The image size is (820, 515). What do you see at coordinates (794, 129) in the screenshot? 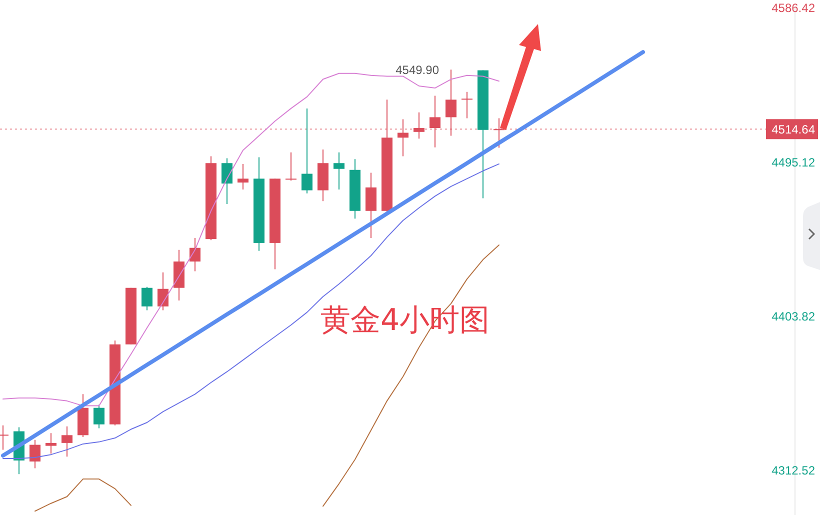
I see `ref-line-label: 4514.64` at bounding box center [794, 129].